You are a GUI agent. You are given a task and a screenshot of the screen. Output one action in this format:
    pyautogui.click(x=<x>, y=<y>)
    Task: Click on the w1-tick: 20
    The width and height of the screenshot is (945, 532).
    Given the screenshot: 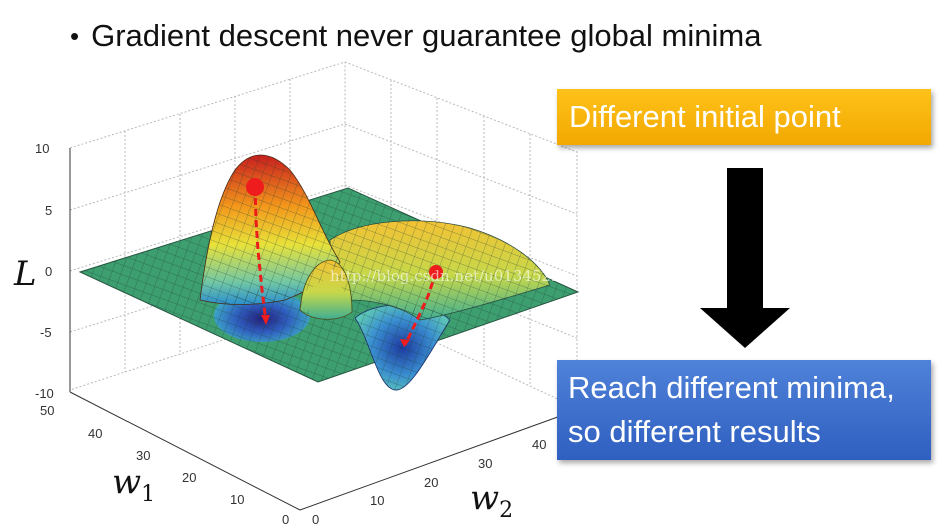 What is the action you would take?
    pyautogui.click(x=189, y=477)
    